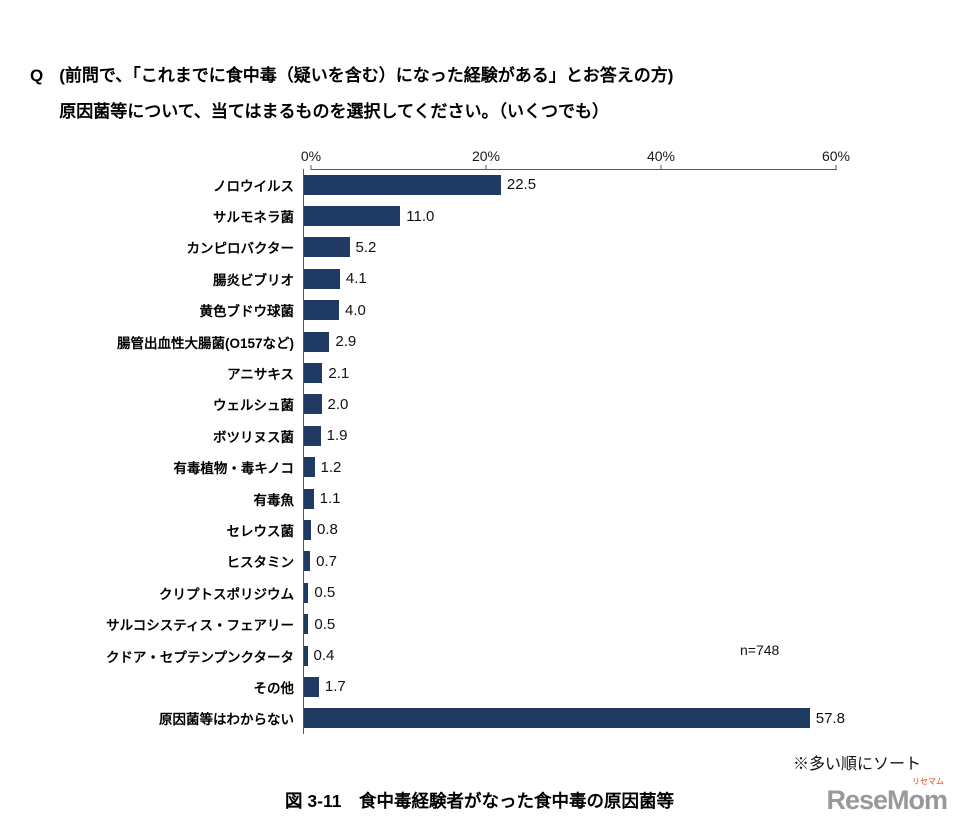 The height and width of the screenshot is (828, 959). What do you see at coordinates (260, 531) in the screenshot?
I see `category-label: セレウス菌` at bounding box center [260, 531].